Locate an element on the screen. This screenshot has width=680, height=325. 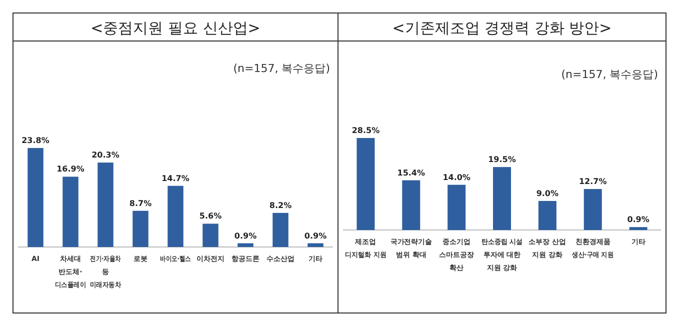
data-label: 14.0% is located at coordinates (456, 177).